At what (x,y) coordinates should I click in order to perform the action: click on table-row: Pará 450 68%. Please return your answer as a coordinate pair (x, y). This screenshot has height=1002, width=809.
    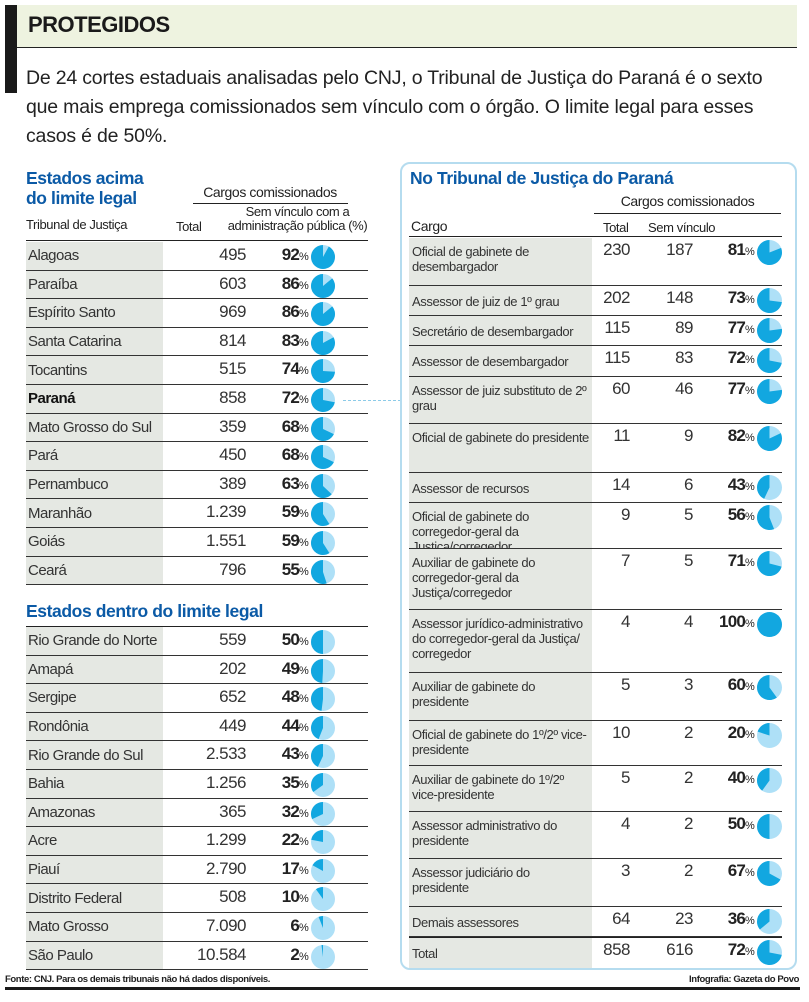
    Looking at the image, I should click on (197, 456).